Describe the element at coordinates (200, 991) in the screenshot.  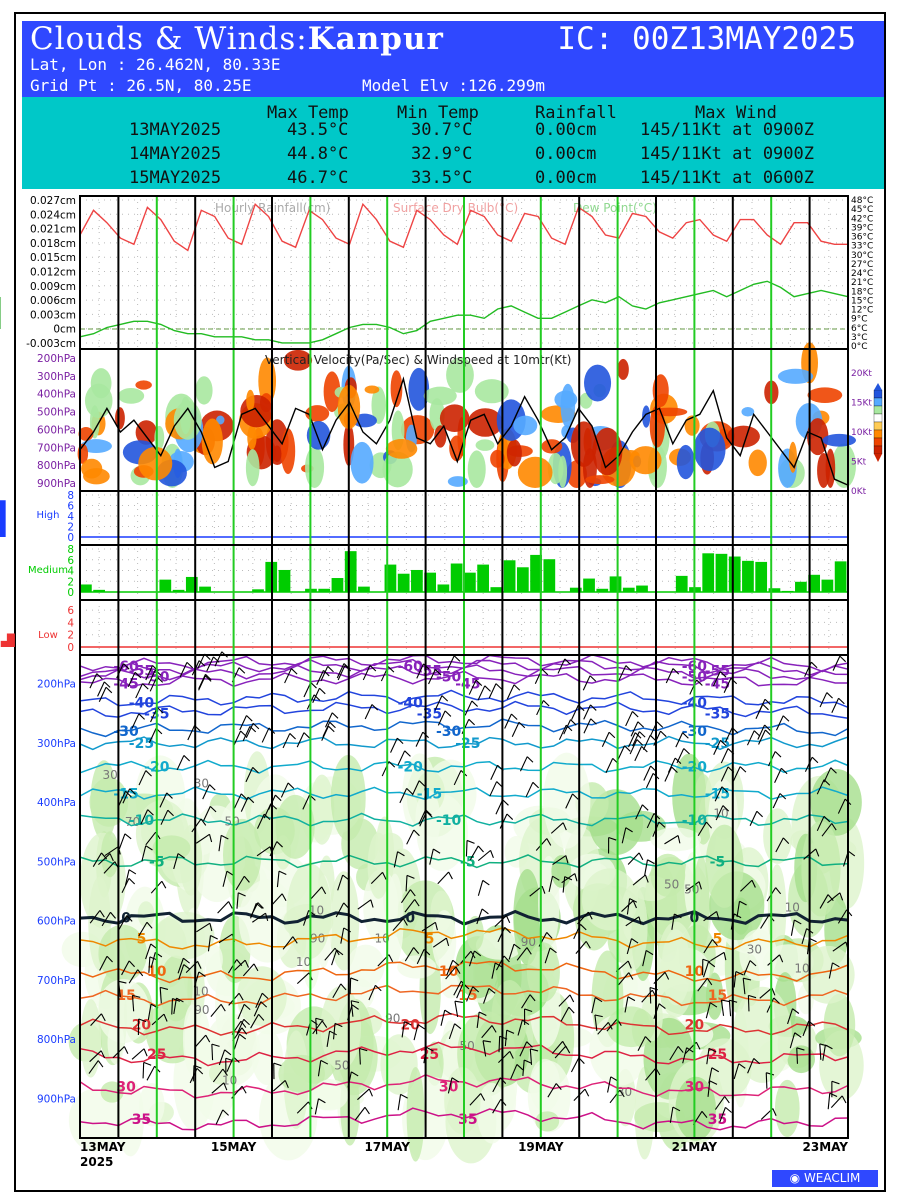
I see `humidity-label: 10` at that location.